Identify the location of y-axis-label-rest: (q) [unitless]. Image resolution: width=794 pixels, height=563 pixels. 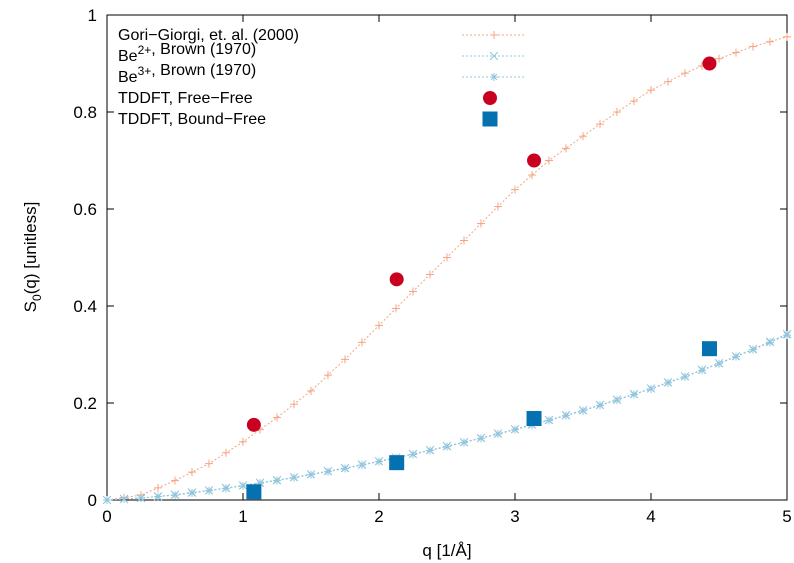
(30, 248).